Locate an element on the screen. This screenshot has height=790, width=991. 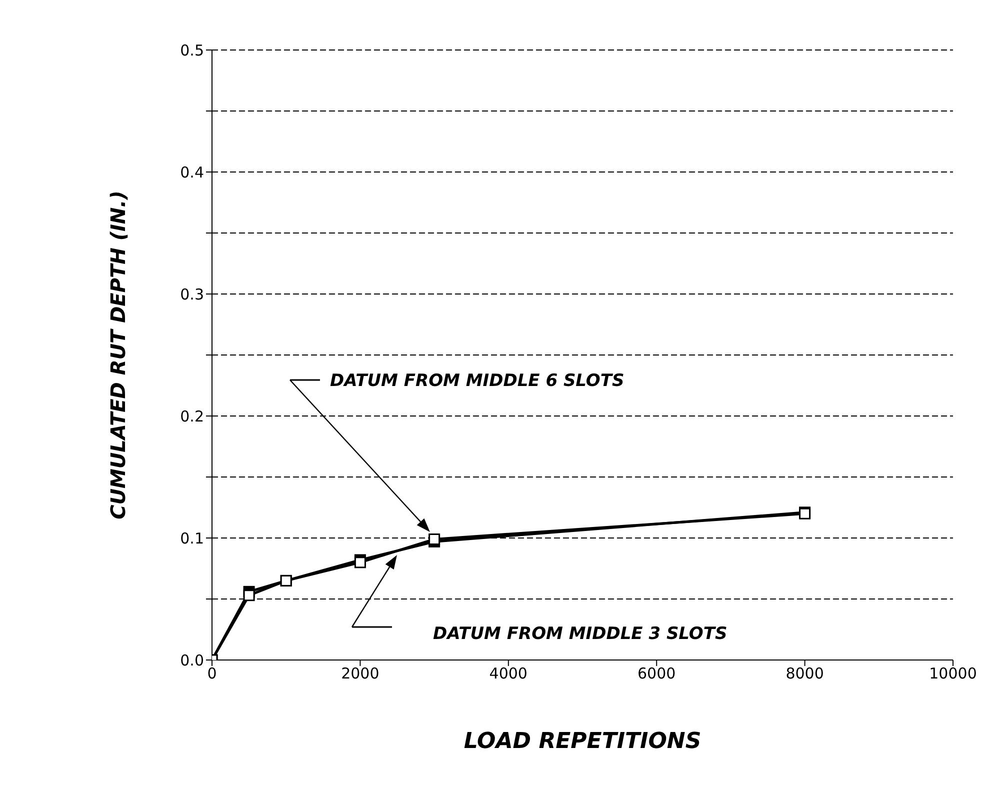
x-tick-label: 10000 is located at coordinates (953, 673).